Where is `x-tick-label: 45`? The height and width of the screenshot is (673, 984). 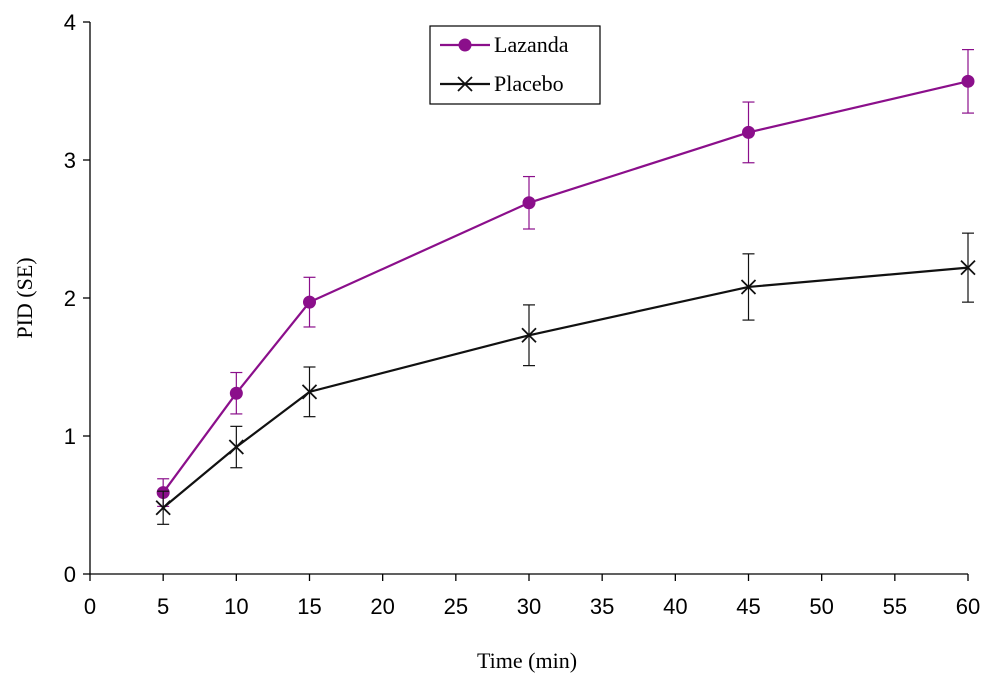 x-tick-label: 45 is located at coordinates (748, 606).